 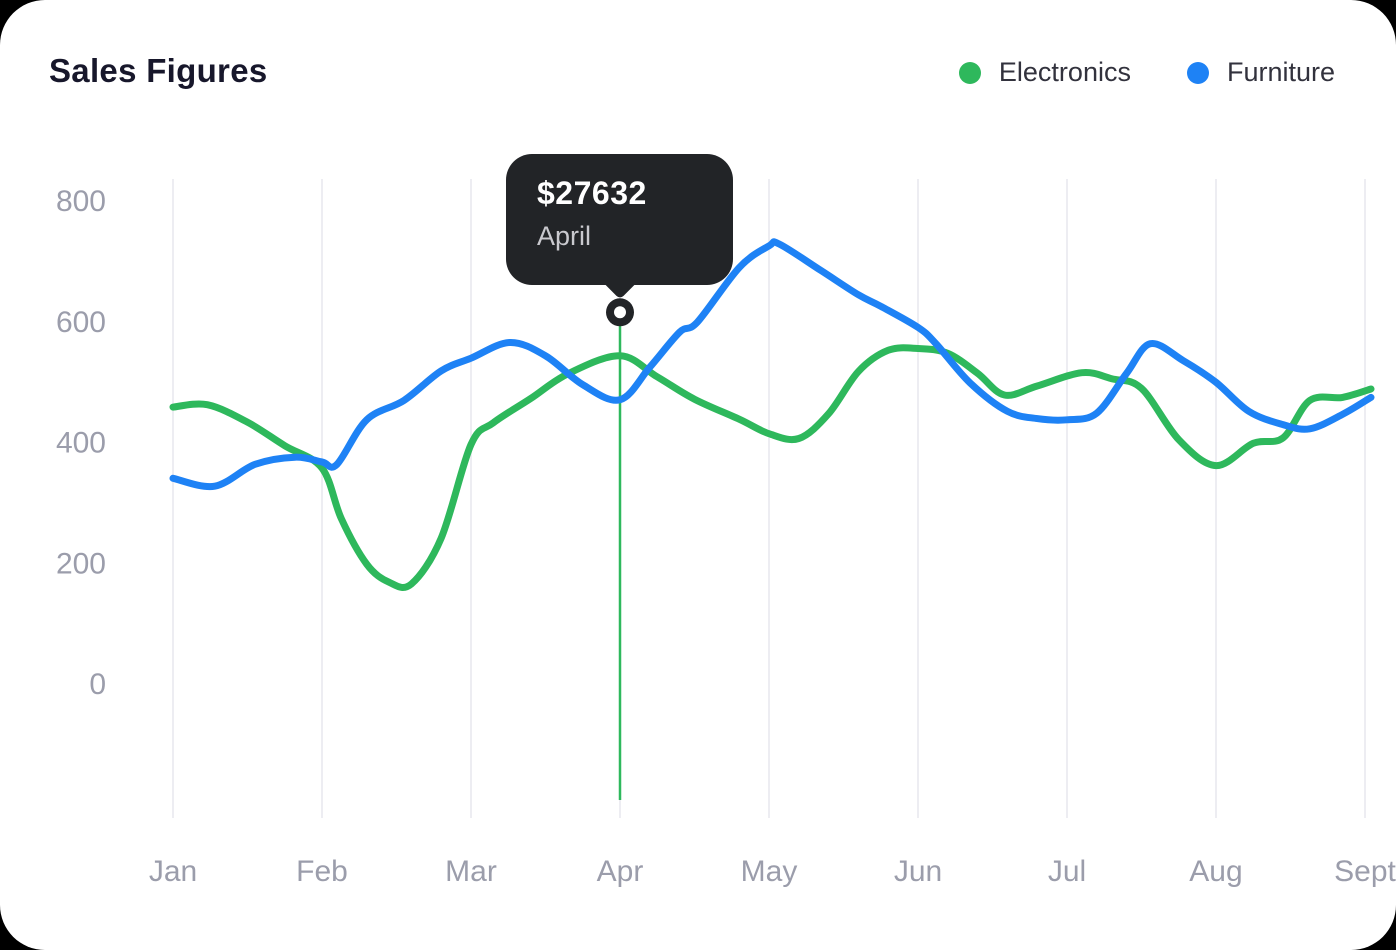 I want to click on legend: Electronics Furniture, so click(x=1146, y=72).